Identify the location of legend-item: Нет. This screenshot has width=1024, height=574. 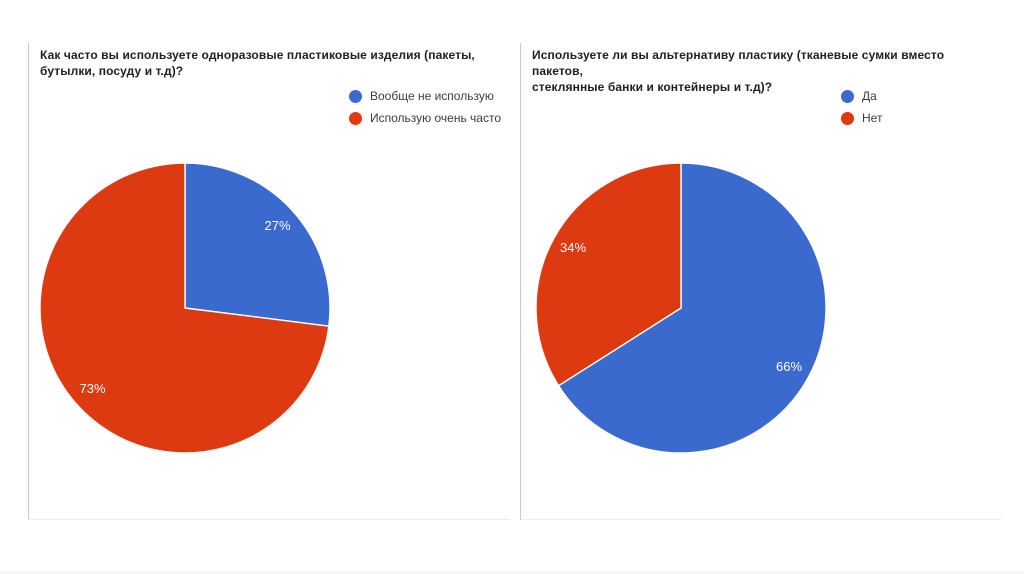
(861, 118).